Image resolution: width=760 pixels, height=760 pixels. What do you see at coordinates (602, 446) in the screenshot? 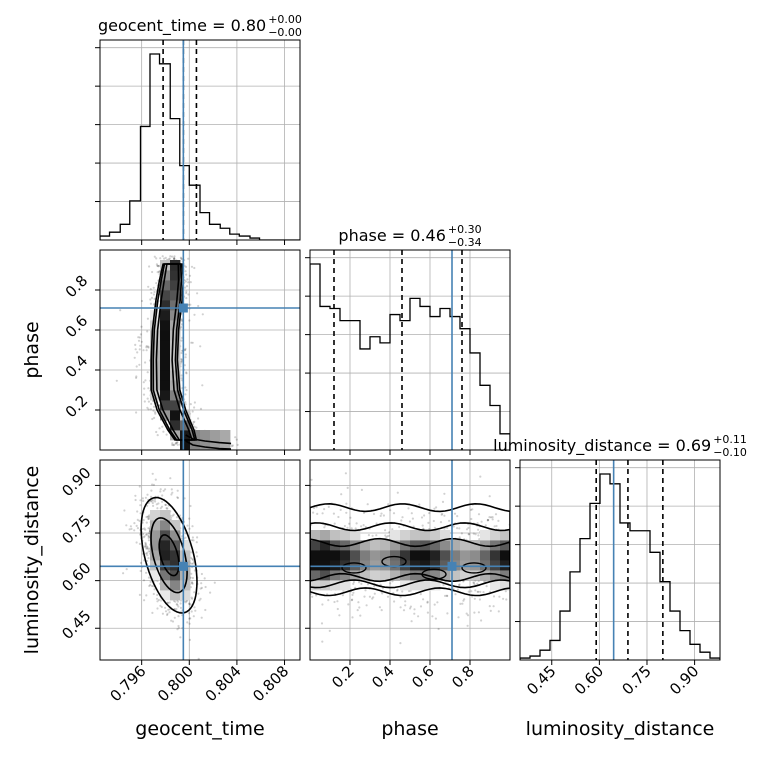
I see `title-text: luminosity_distance = 0.69` at bounding box center [602, 446].